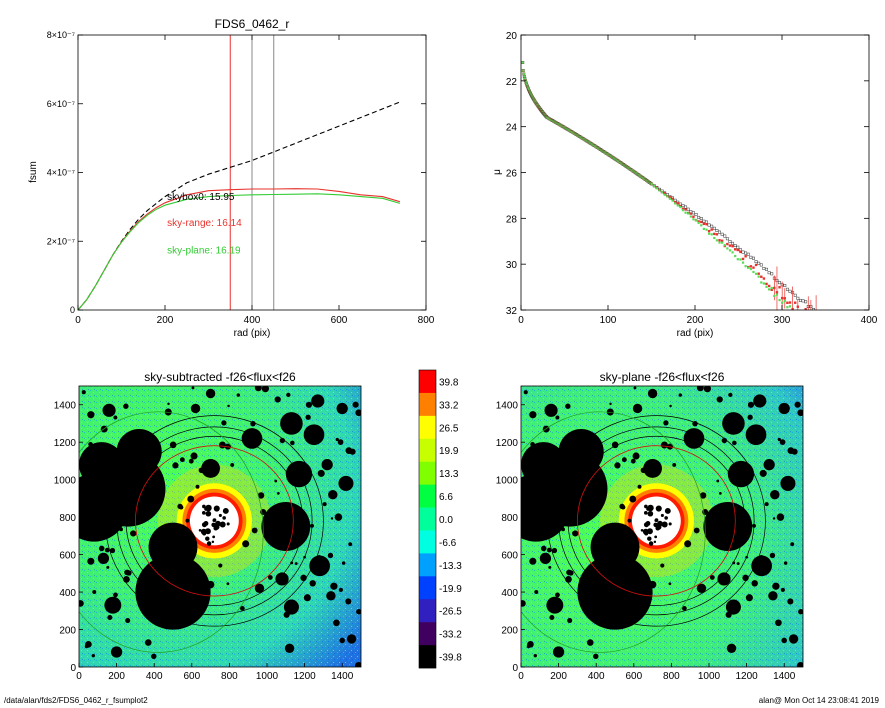  I want to click on x-tick-label-3: 600, so click(633, 676).